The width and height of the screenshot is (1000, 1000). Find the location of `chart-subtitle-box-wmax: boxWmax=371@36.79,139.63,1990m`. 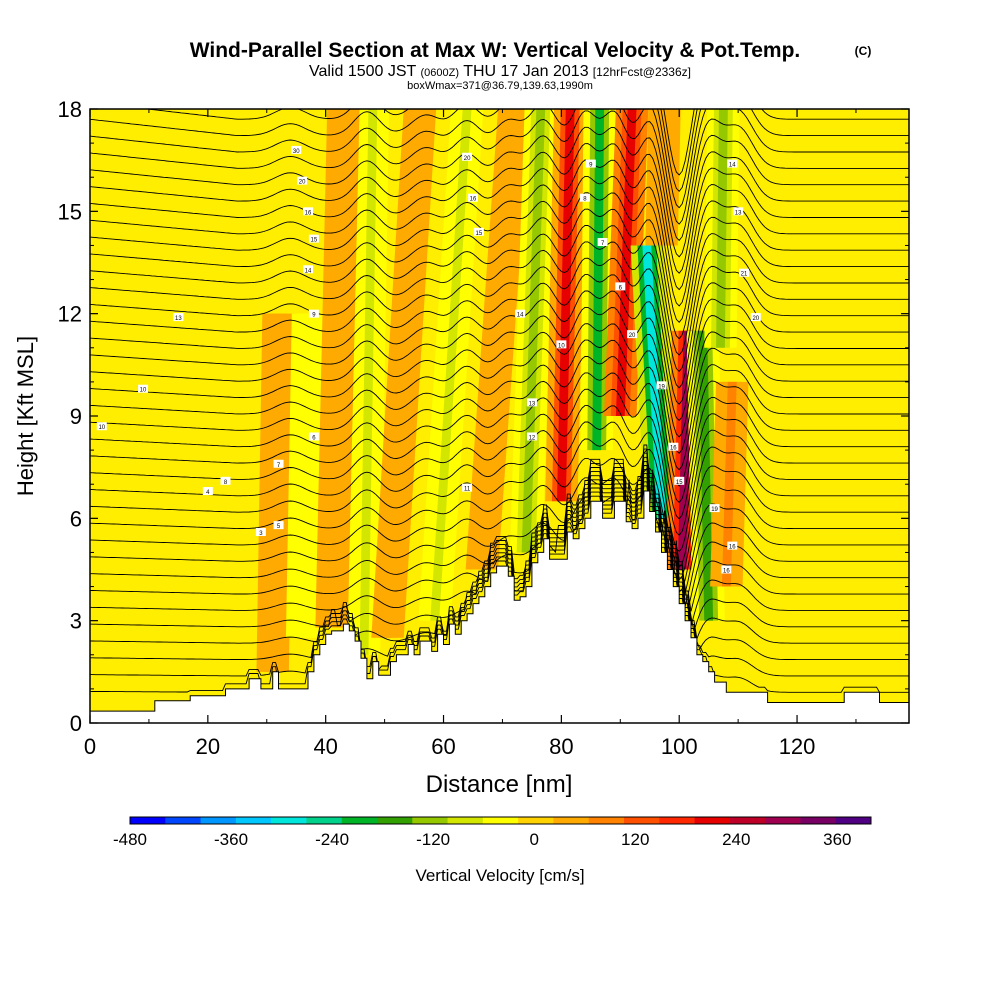

chart-subtitle-box-wmax: boxWmax=371@36.79,139.63,1990m is located at coordinates (500, 86).